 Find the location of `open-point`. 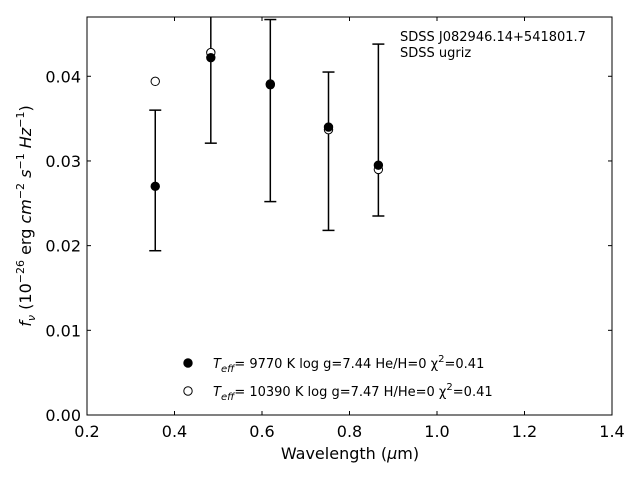

open-point is located at coordinates (155, 81).